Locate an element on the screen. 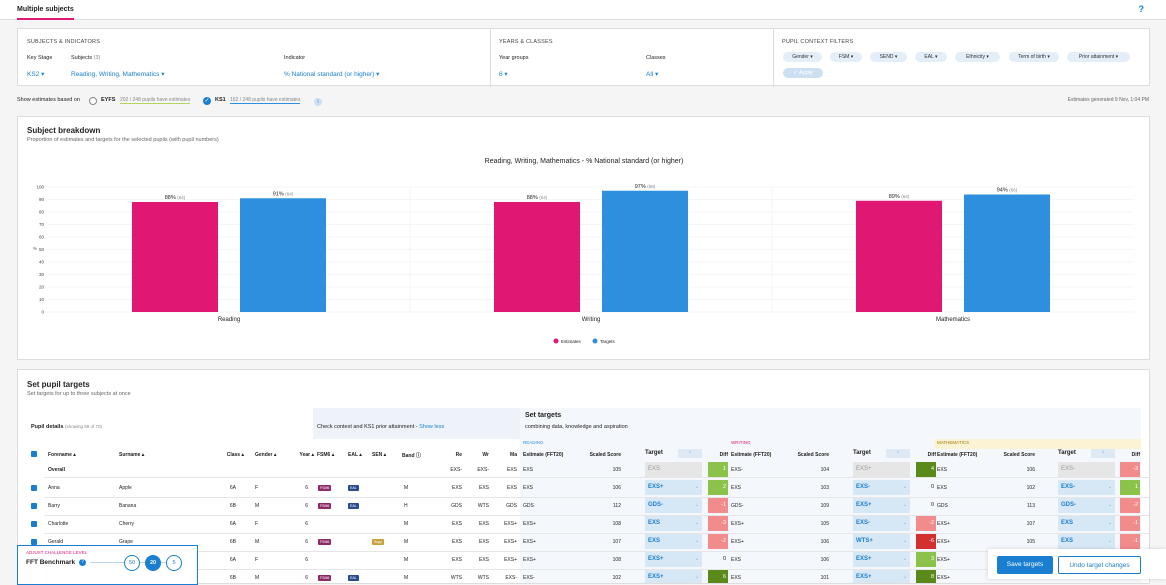 This screenshot has width=1166, height=585. challenge-level-5: 5 is located at coordinates (174, 563).